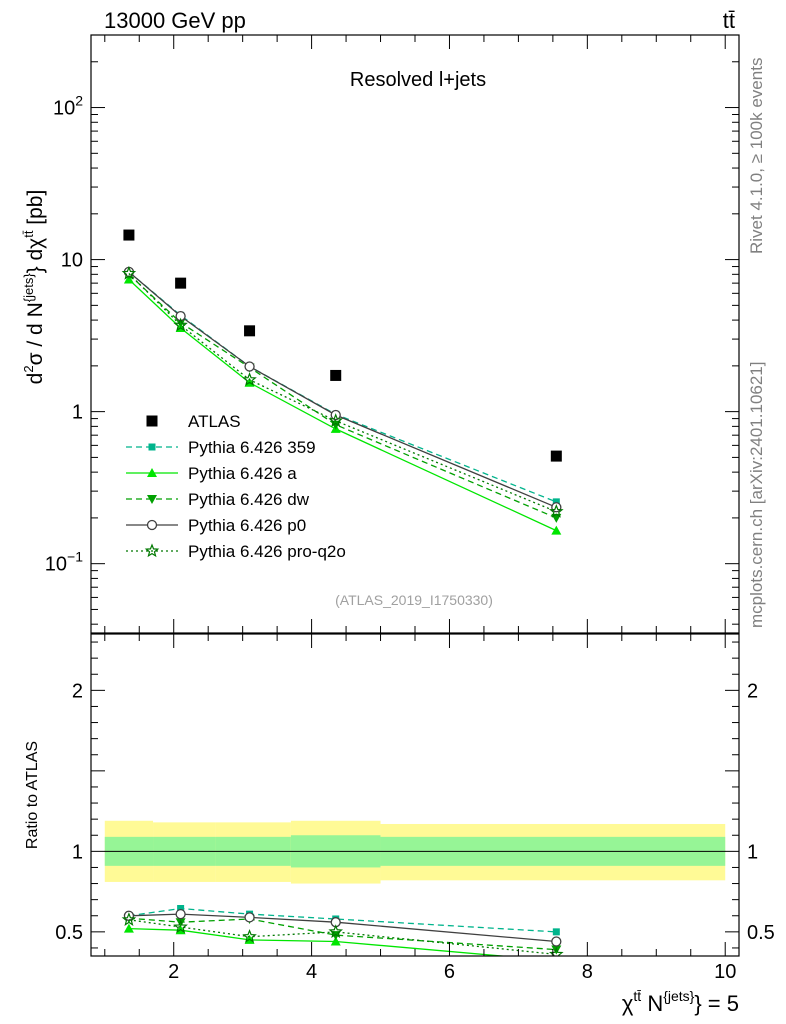 The height and width of the screenshot is (1024, 786). What do you see at coordinates (449, 972) in the screenshot?
I see `x-tick-label: 6` at bounding box center [449, 972].